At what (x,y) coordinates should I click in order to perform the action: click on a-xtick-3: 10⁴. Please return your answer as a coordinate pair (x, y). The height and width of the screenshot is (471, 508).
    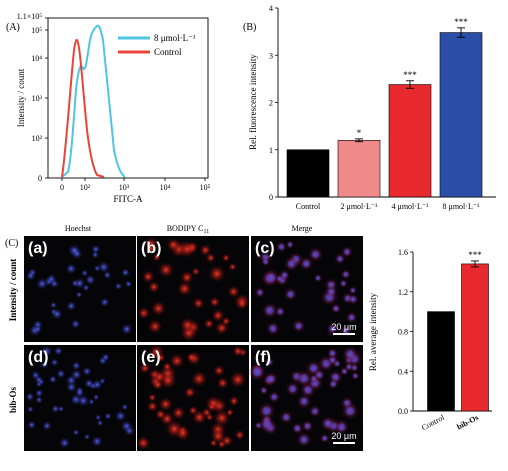
    Looking at the image, I should click on (165, 187).